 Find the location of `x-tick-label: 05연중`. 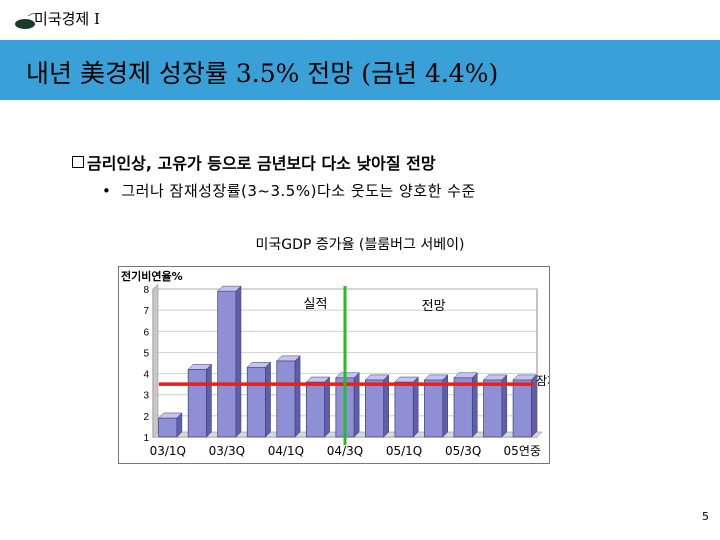

x-tick-label: 05연중 is located at coordinates (522, 451).